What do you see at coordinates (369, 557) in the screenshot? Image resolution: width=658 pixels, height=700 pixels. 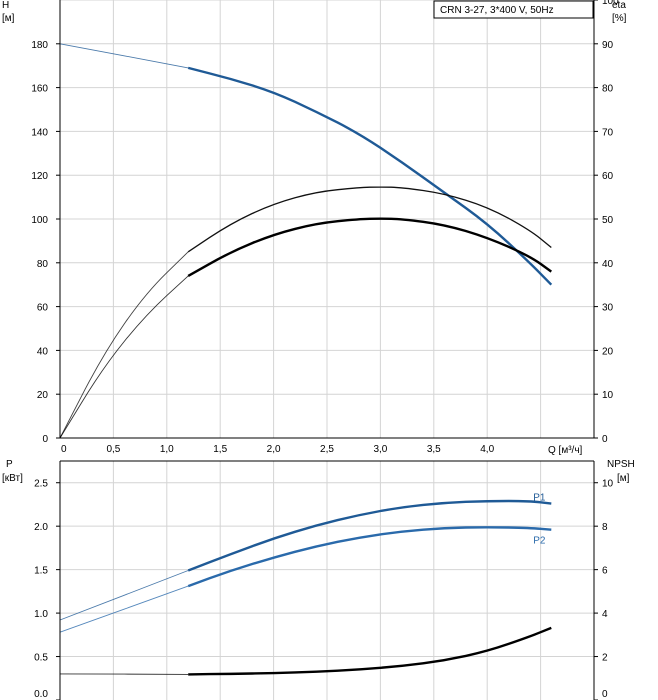 I see `series-p2-line` at bounding box center [369, 557].